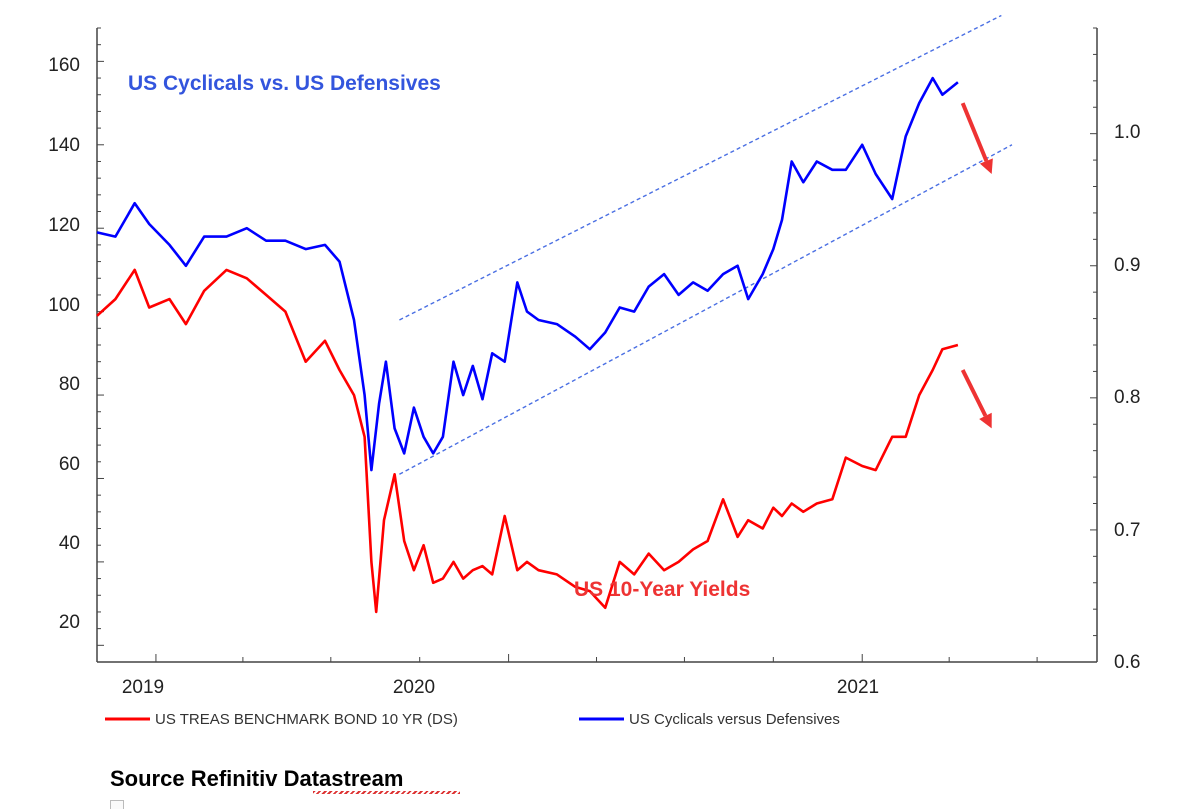  What do you see at coordinates (662, 589) in the screenshot?
I see `yields-annotation: US 10-Year Yields` at bounding box center [662, 589].